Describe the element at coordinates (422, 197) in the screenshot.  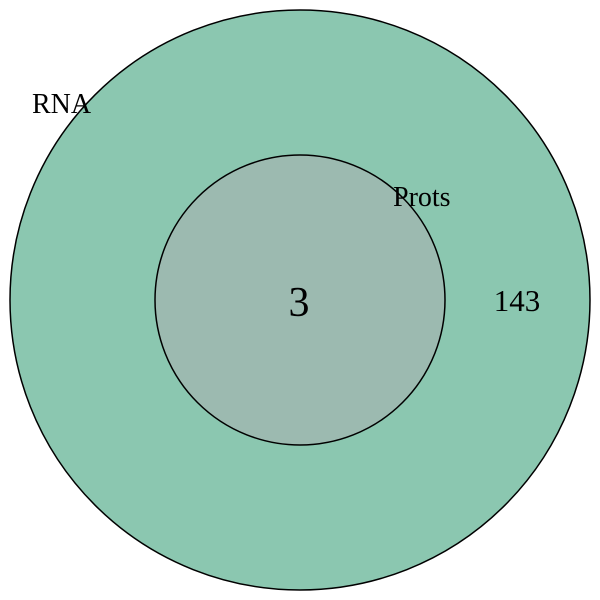
I see `prots-set-label: Prots` at that location.